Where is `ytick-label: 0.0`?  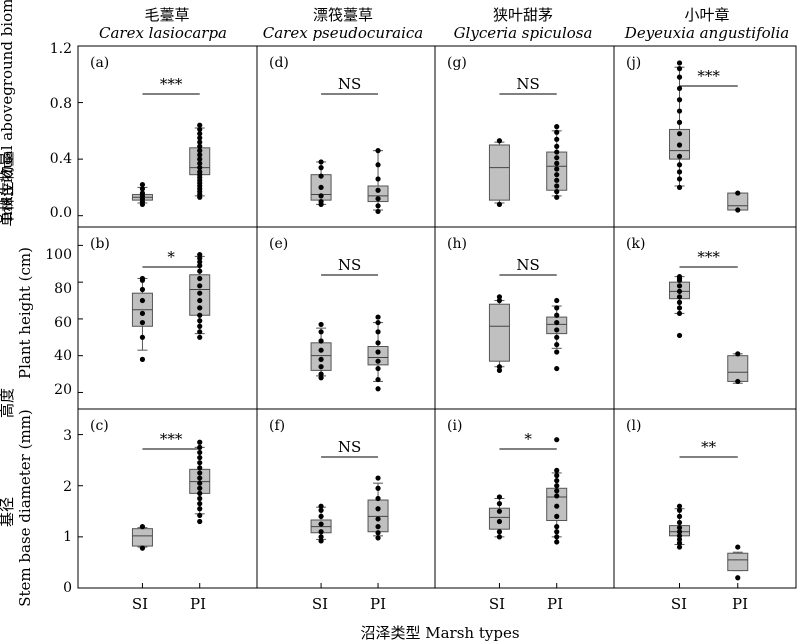
ytick-label: 0.0 is located at coordinates (61, 213).